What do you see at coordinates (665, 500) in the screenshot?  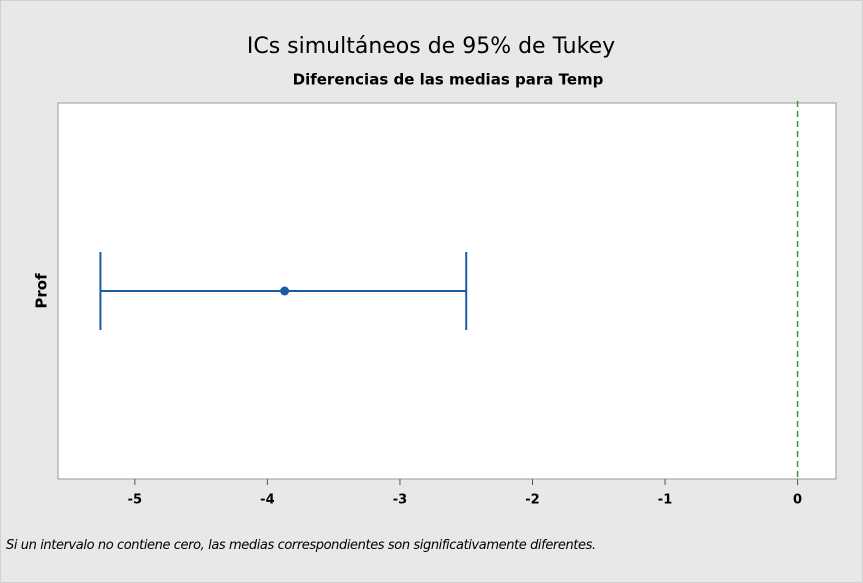 I see `x-tick-label: -1` at bounding box center [665, 500].